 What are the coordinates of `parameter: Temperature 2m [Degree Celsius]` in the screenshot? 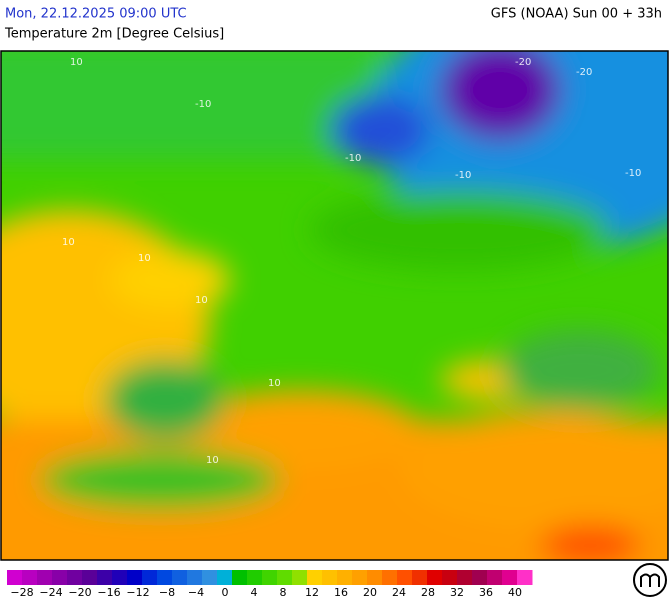 It's located at (114, 34).